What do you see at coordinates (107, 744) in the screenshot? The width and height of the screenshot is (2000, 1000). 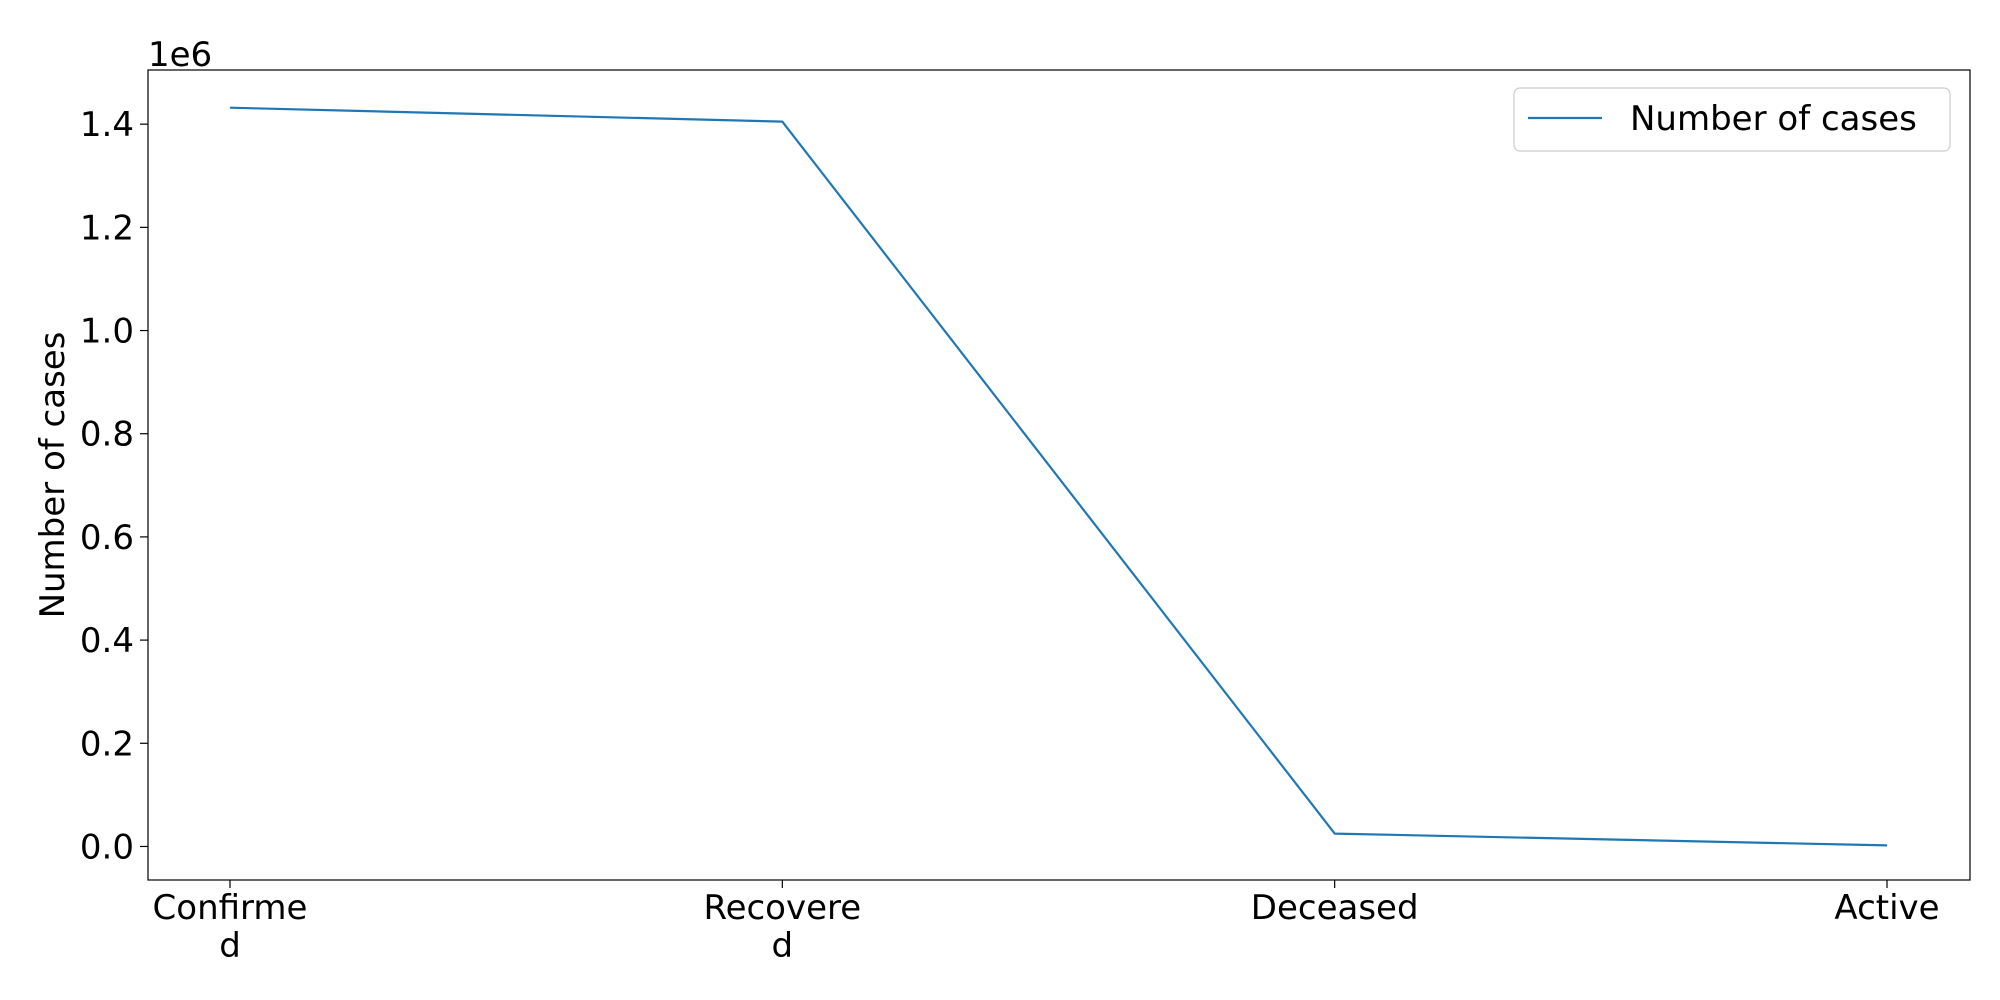 I see `y-tick-label: 0.2` at bounding box center [107, 744].